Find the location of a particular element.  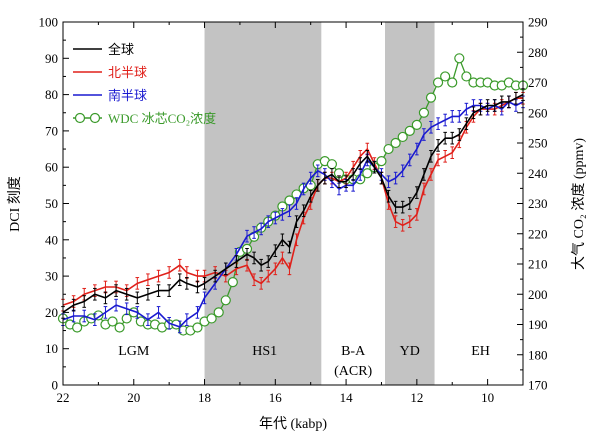

y-left-tick-label: 40 is located at coordinates (51, 239).